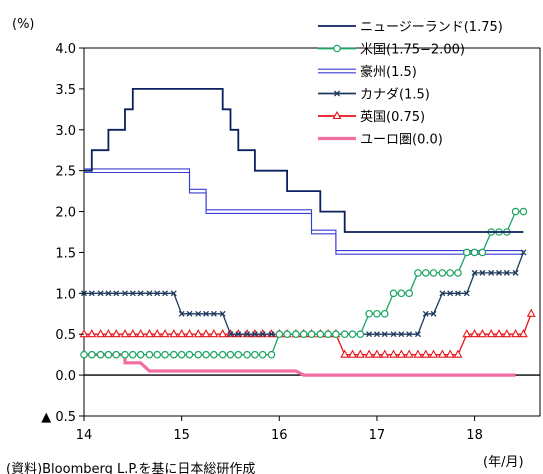  Describe the element at coordinates (279, 435) in the screenshot. I see `x-tick-label: 16` at that location.